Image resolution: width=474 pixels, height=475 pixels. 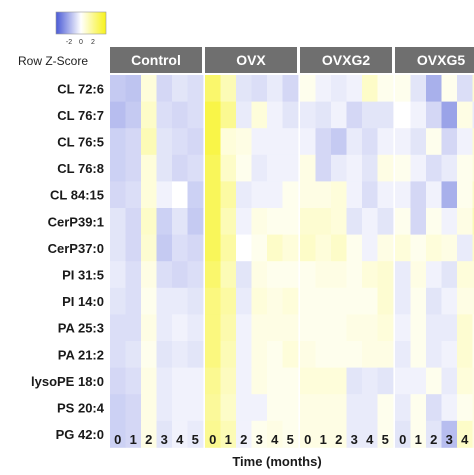 I want to click on column-label: 3, so click(x=259, y=439).